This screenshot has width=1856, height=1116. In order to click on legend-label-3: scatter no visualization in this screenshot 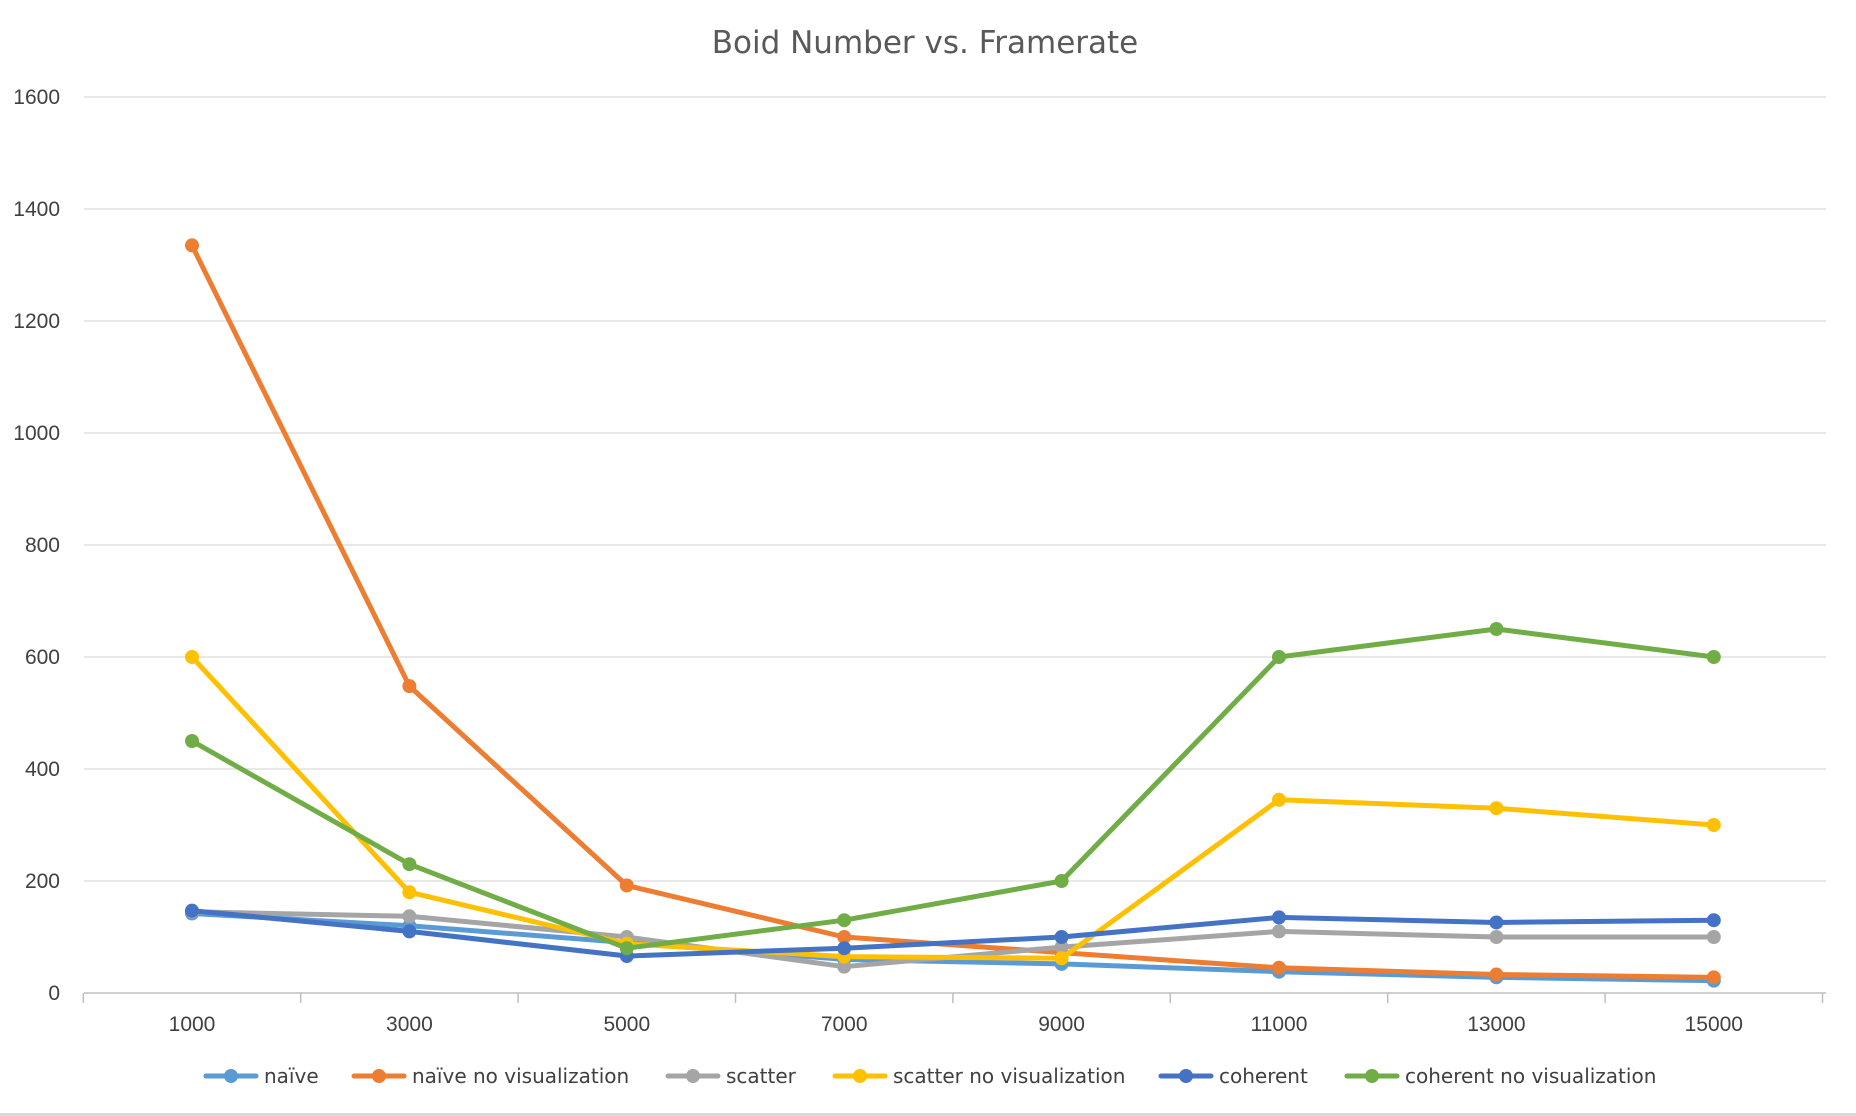, I will do `click(1009, 1076)`.